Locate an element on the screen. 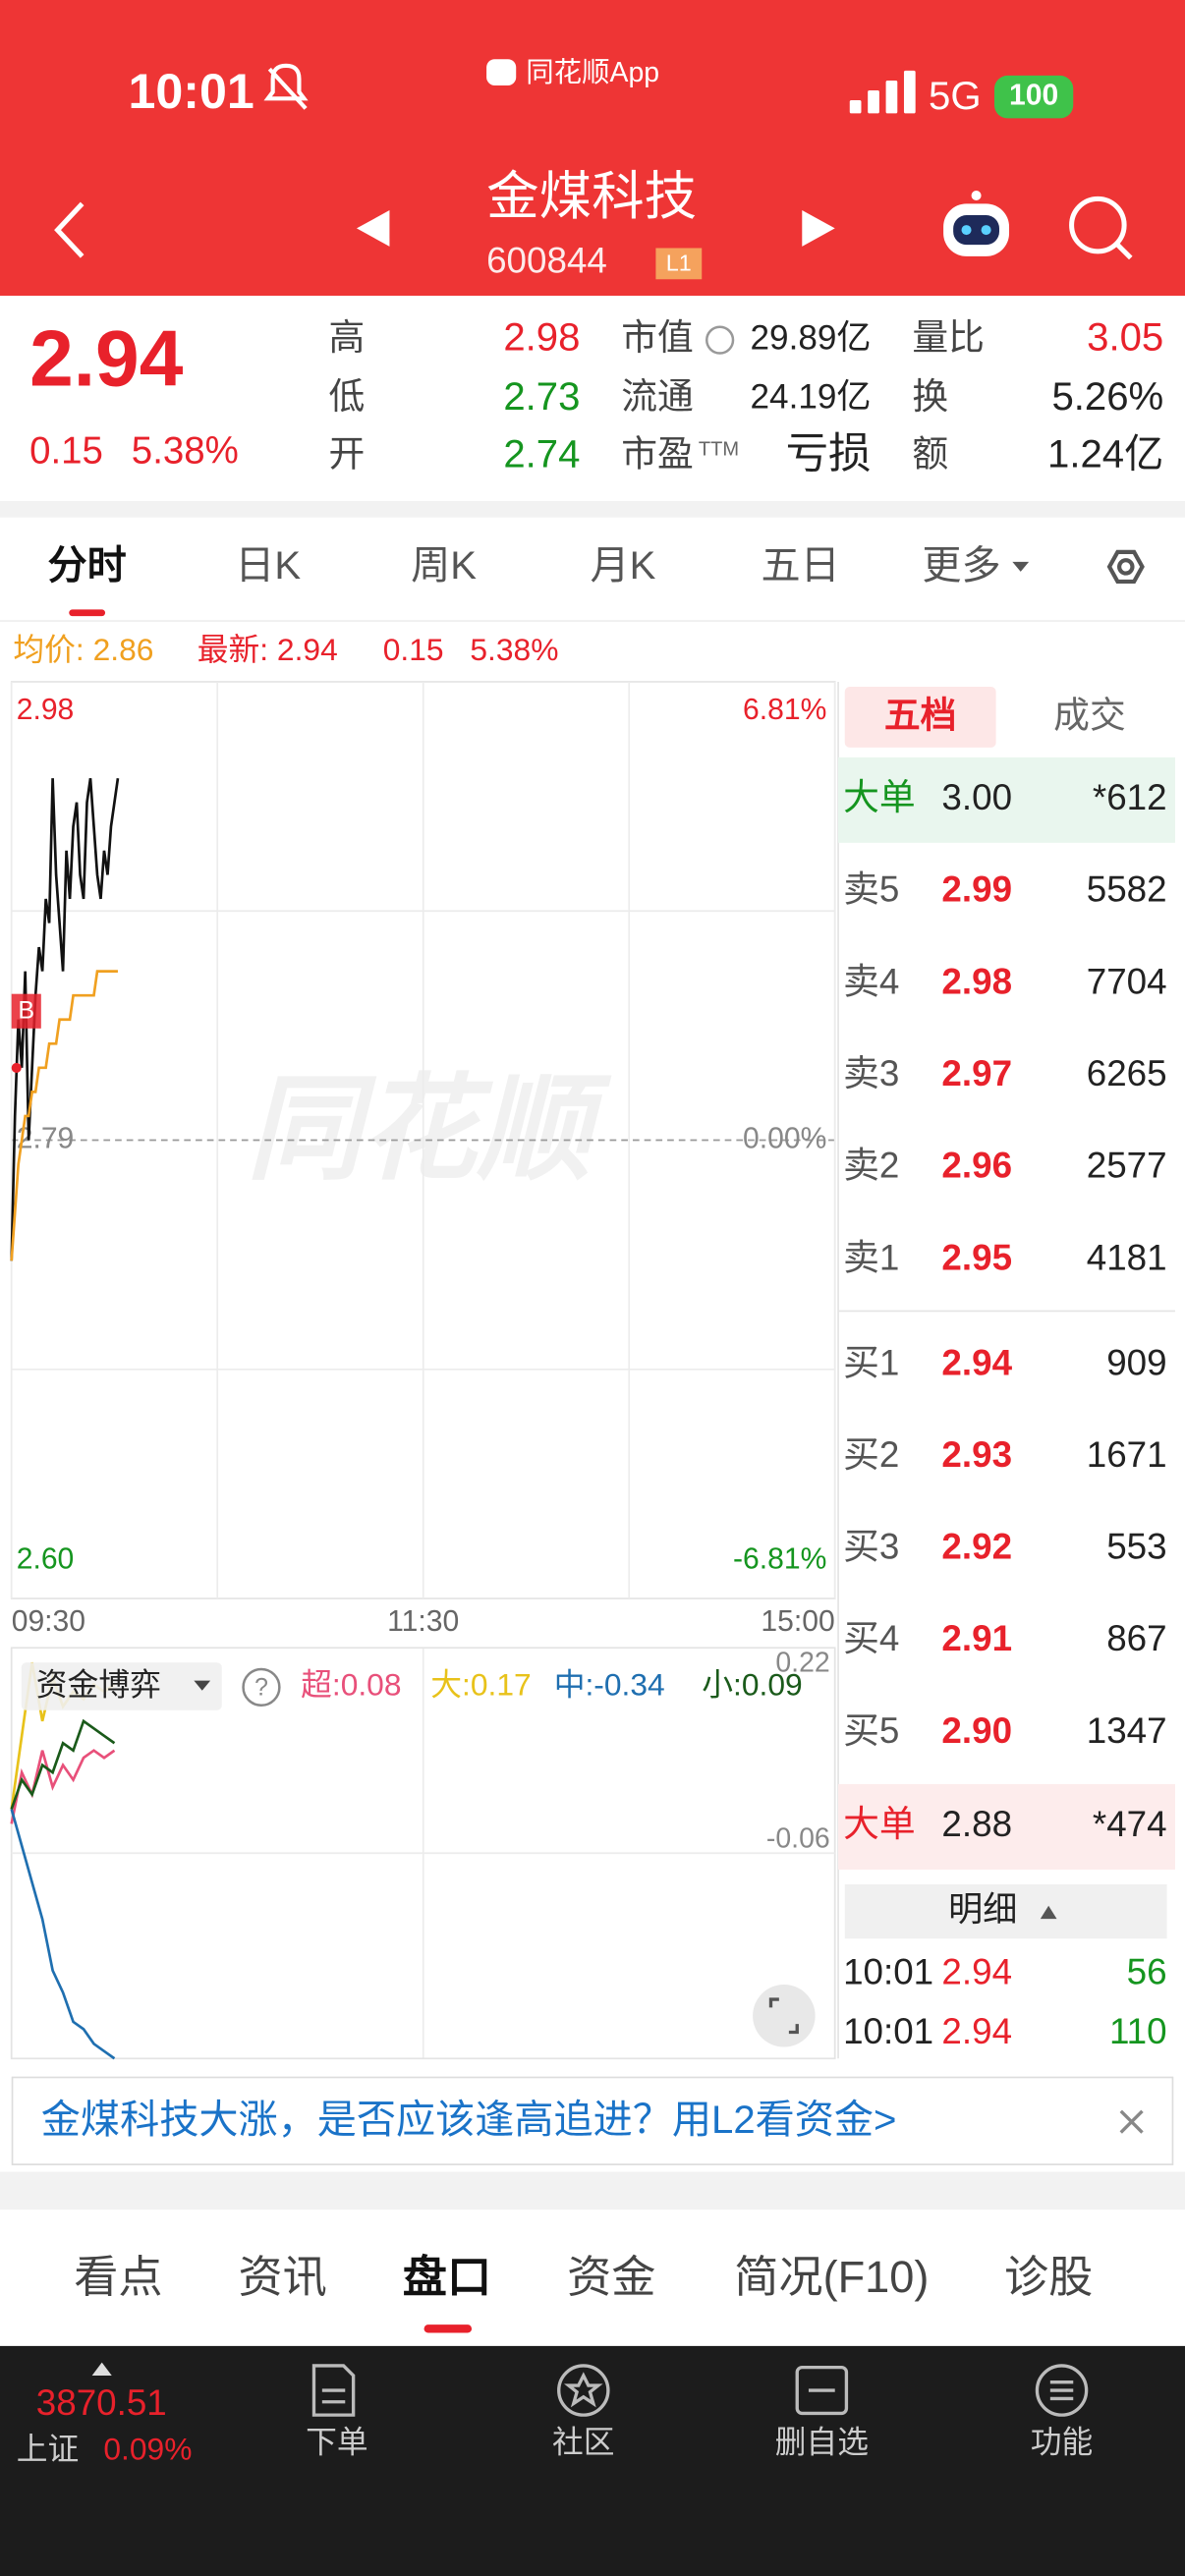 The image size is (1185, 2576). y2-tick-label: 6.81% is located at coordinates (784, 710).